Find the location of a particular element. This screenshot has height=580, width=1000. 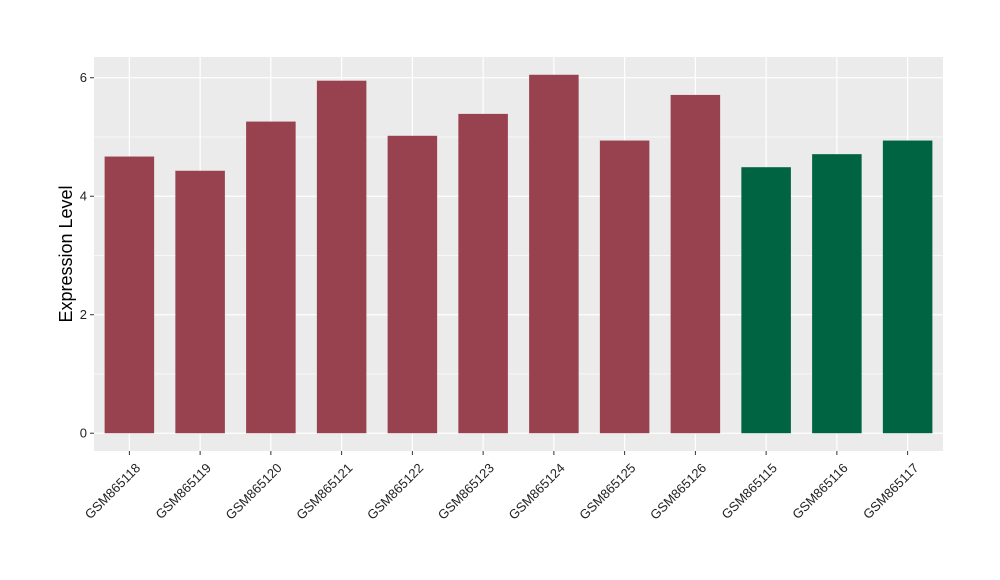

x-tick-label: GSM865124 is located at coordinates (537, 491).